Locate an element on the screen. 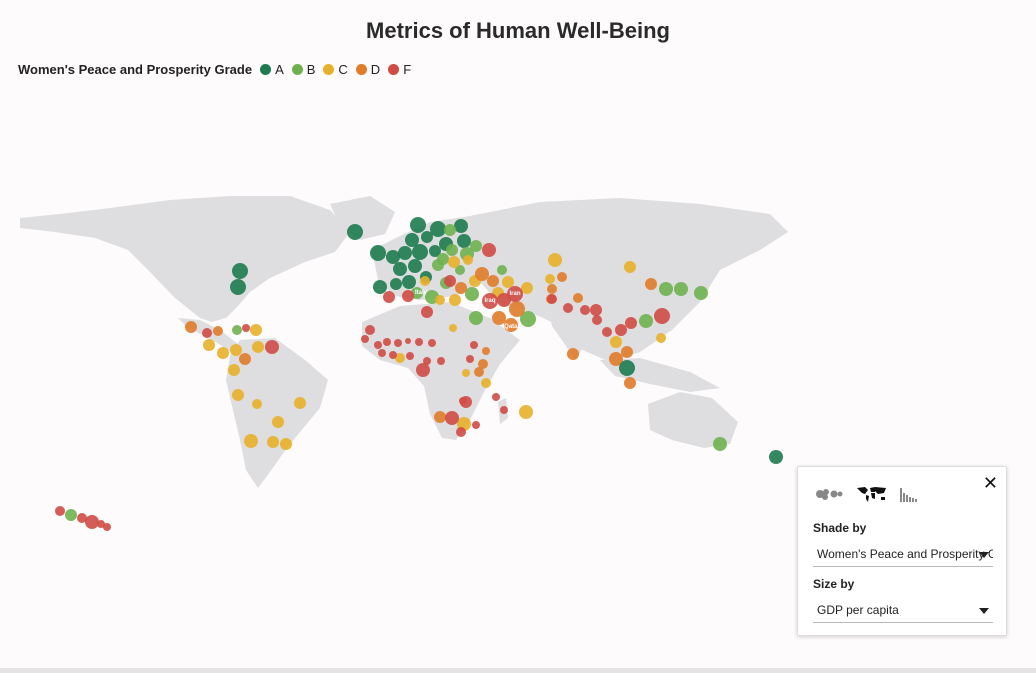  legend-item-d: D is located at coordinates (367, 69).